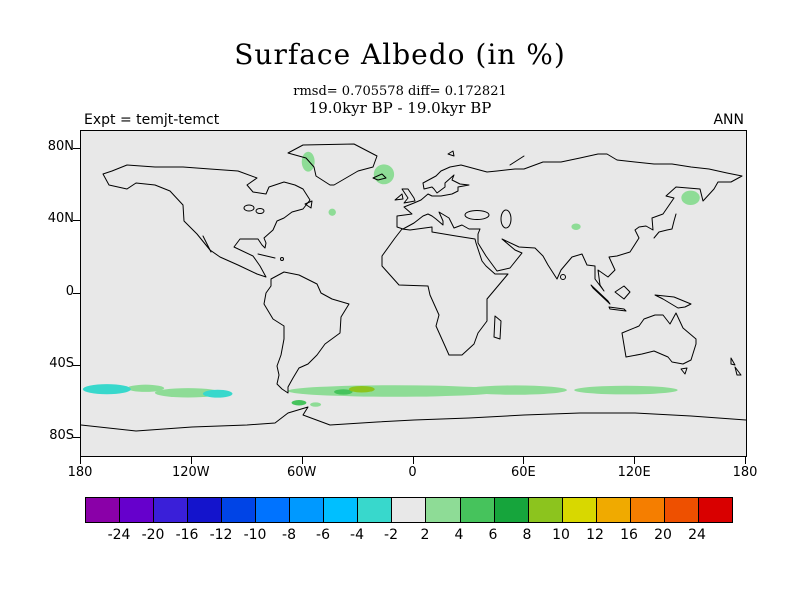 The width and height of the screenshot is (800, 600). Describe the element at coordinates (266, 256) in the screenshot. I see `coast-cuba` at that location.